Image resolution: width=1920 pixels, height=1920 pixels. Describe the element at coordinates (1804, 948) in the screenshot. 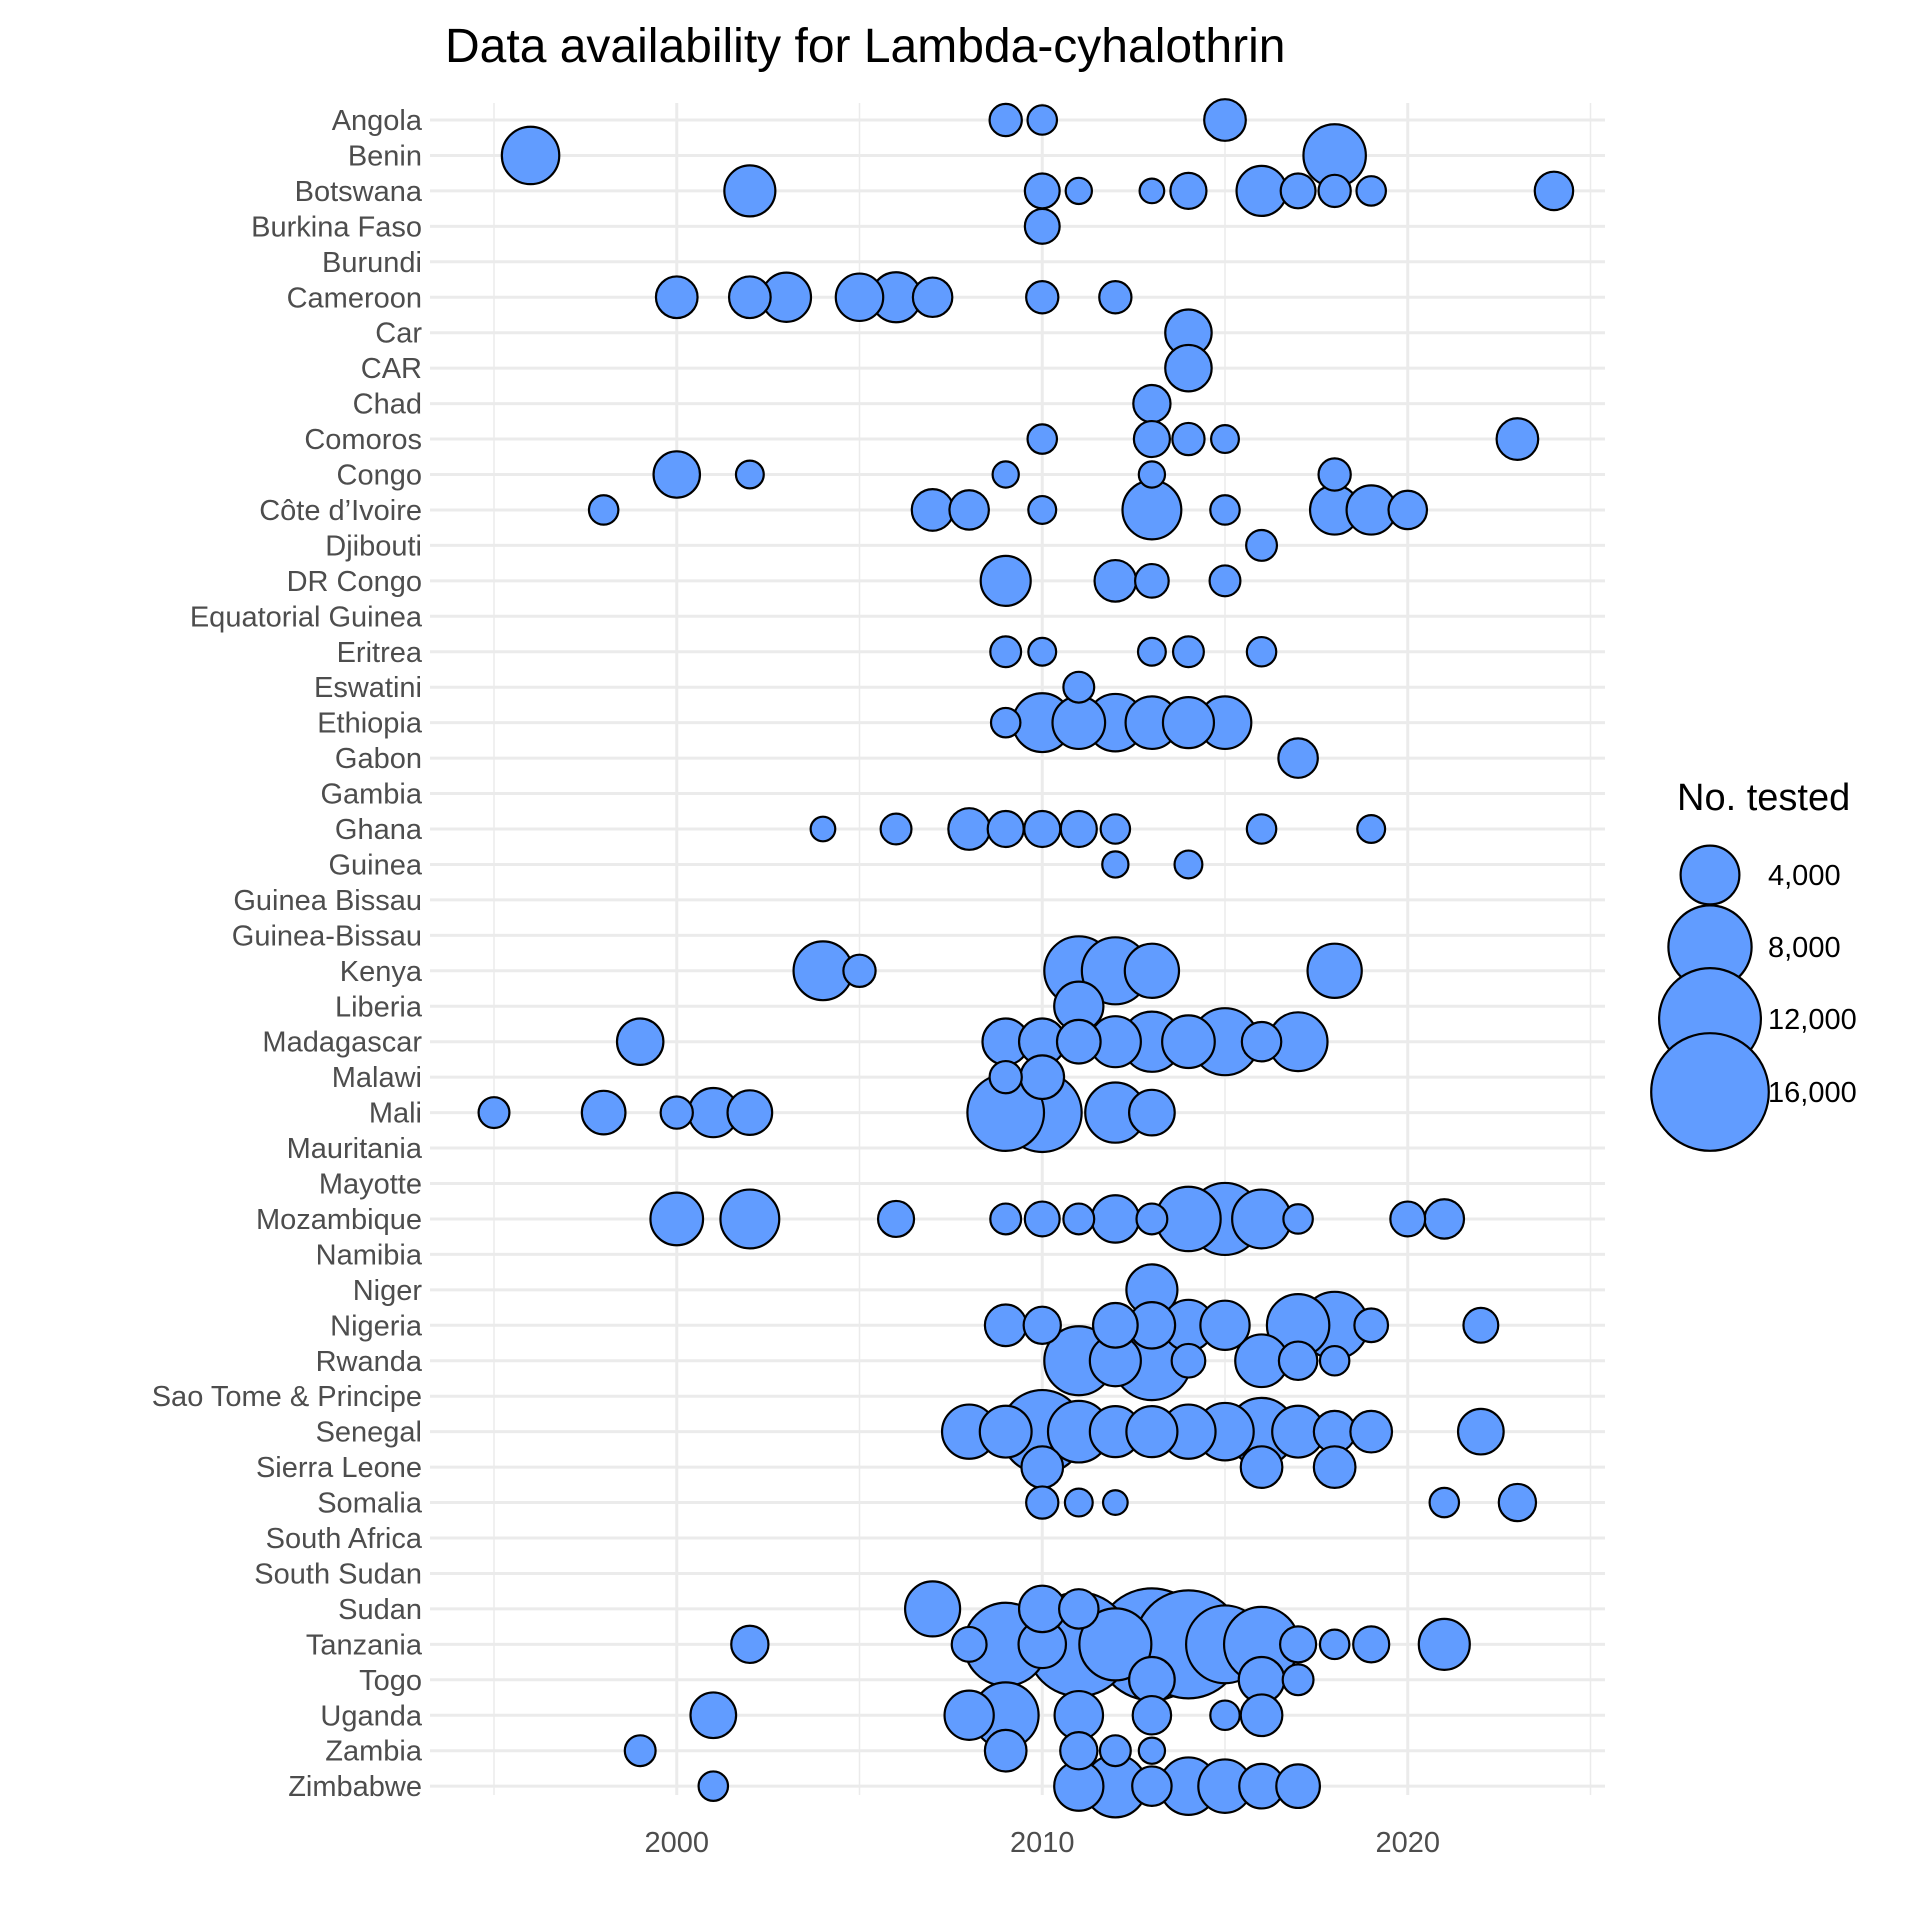

I see `legend-label: 8,000` at that location.